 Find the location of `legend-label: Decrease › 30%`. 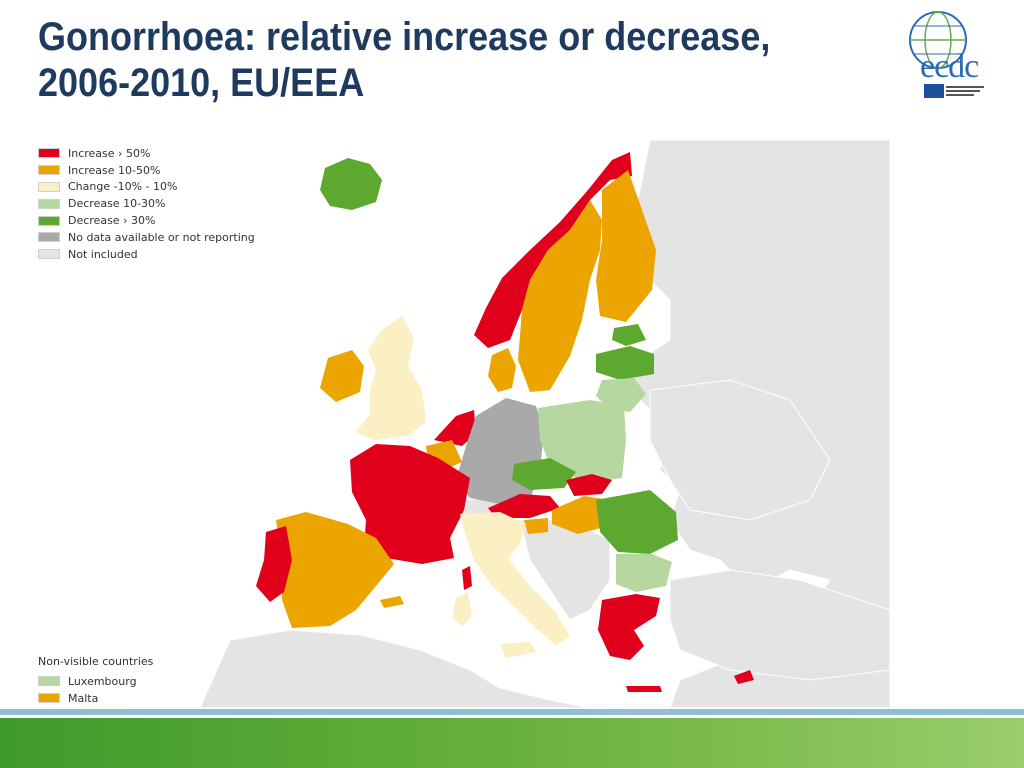

legend-label: Decrease › 30% is located at coordinates (112, 221).